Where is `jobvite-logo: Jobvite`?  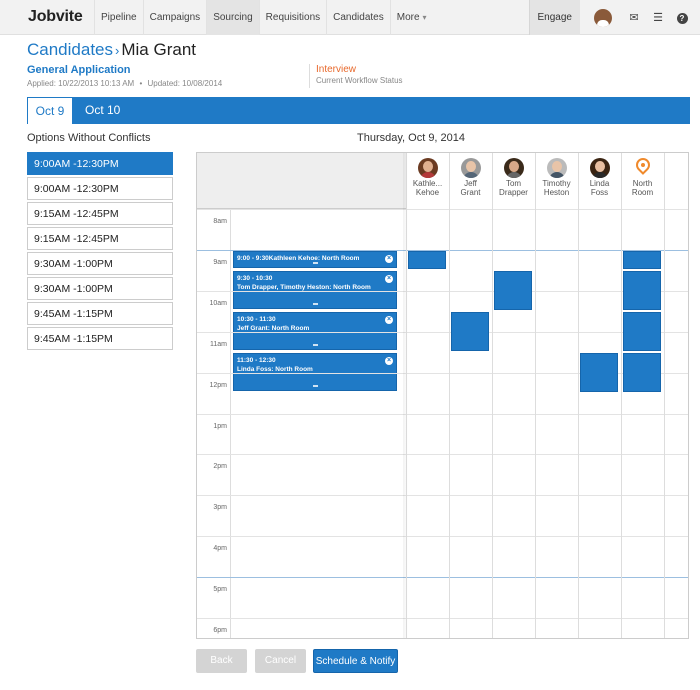 jobvite-logo: Jobvite is located at coordinates (55, 16).